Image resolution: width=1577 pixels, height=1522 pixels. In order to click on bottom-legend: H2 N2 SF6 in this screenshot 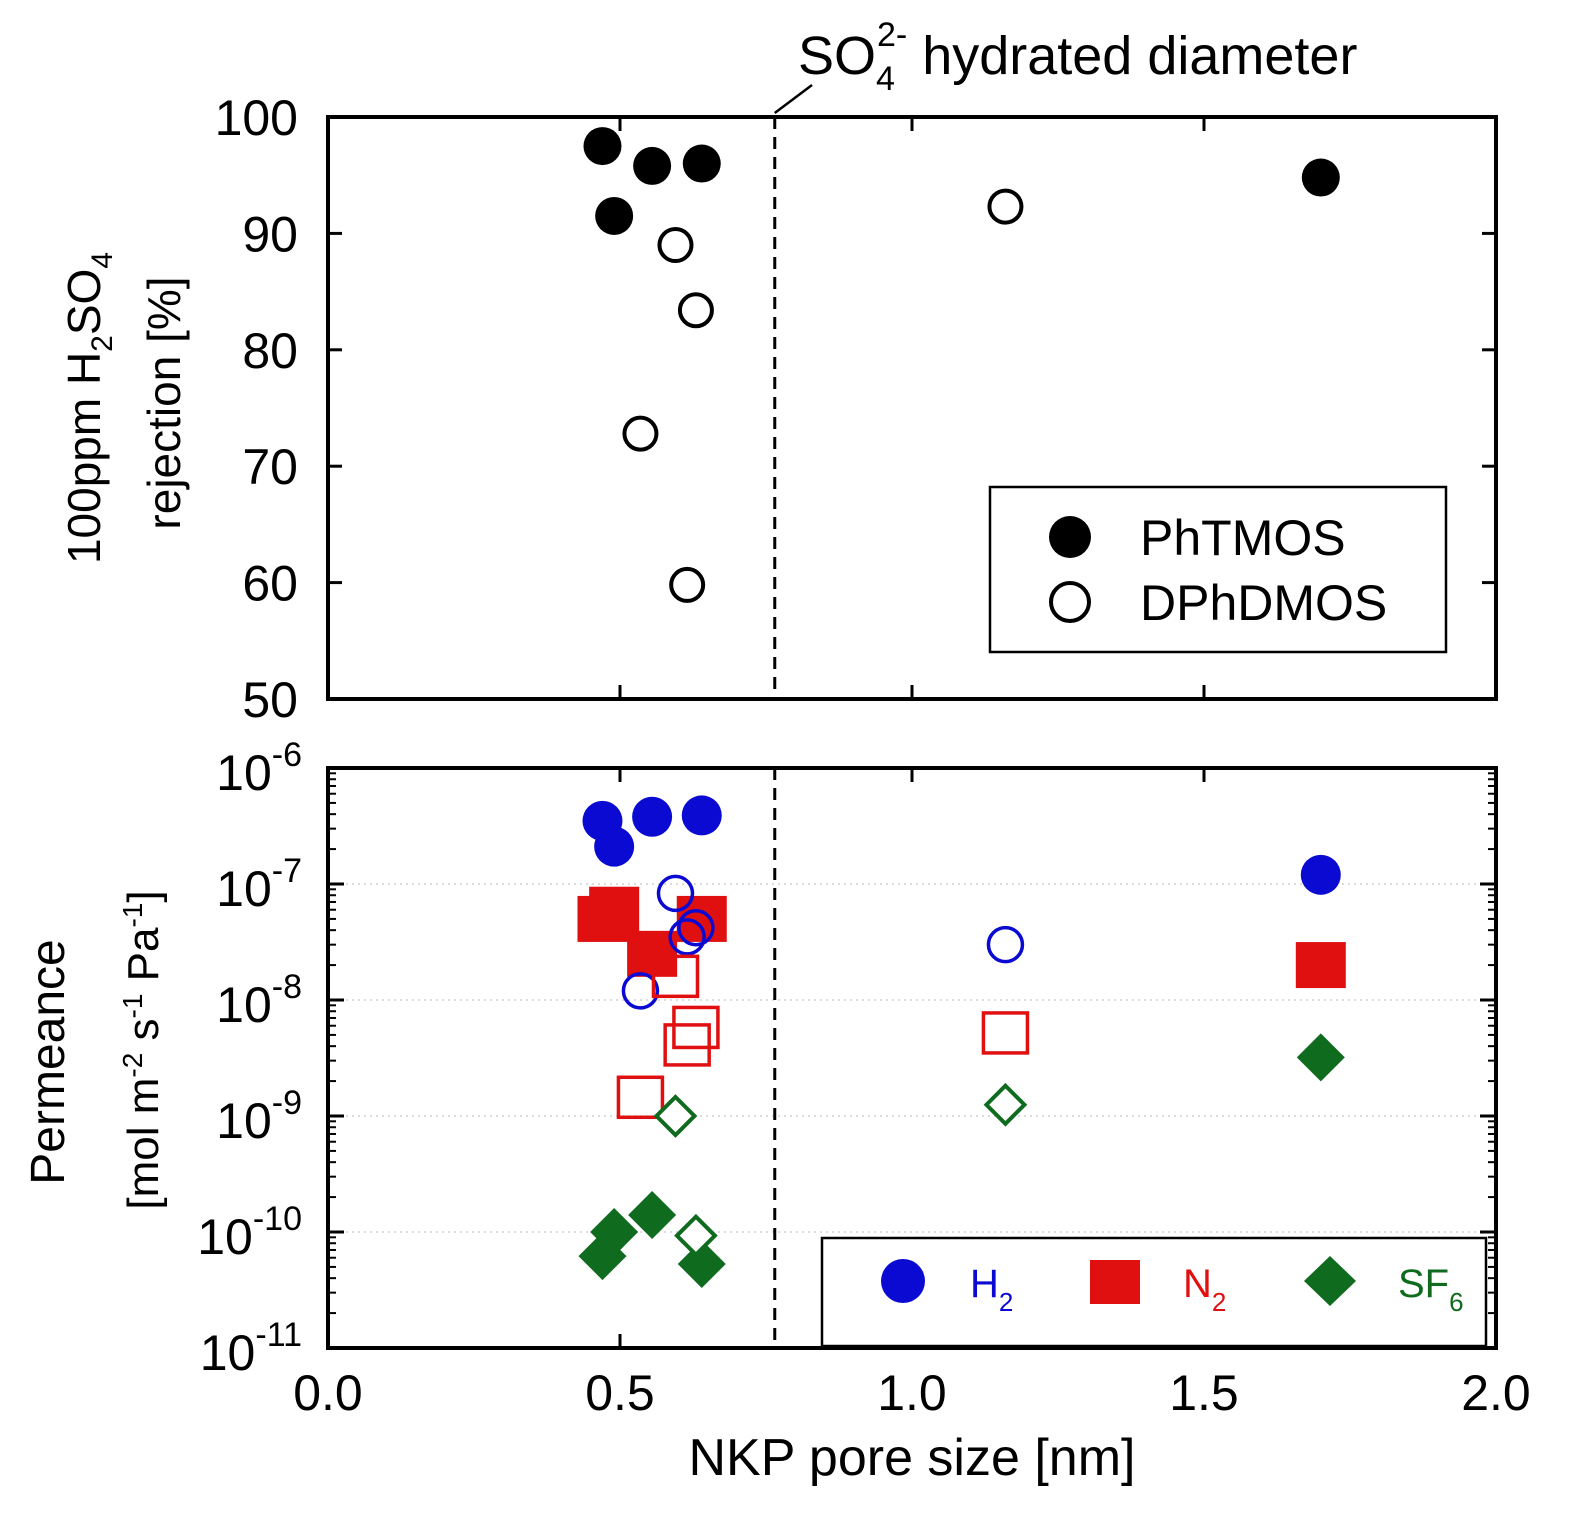, I will do `click(1154, 1292)`.